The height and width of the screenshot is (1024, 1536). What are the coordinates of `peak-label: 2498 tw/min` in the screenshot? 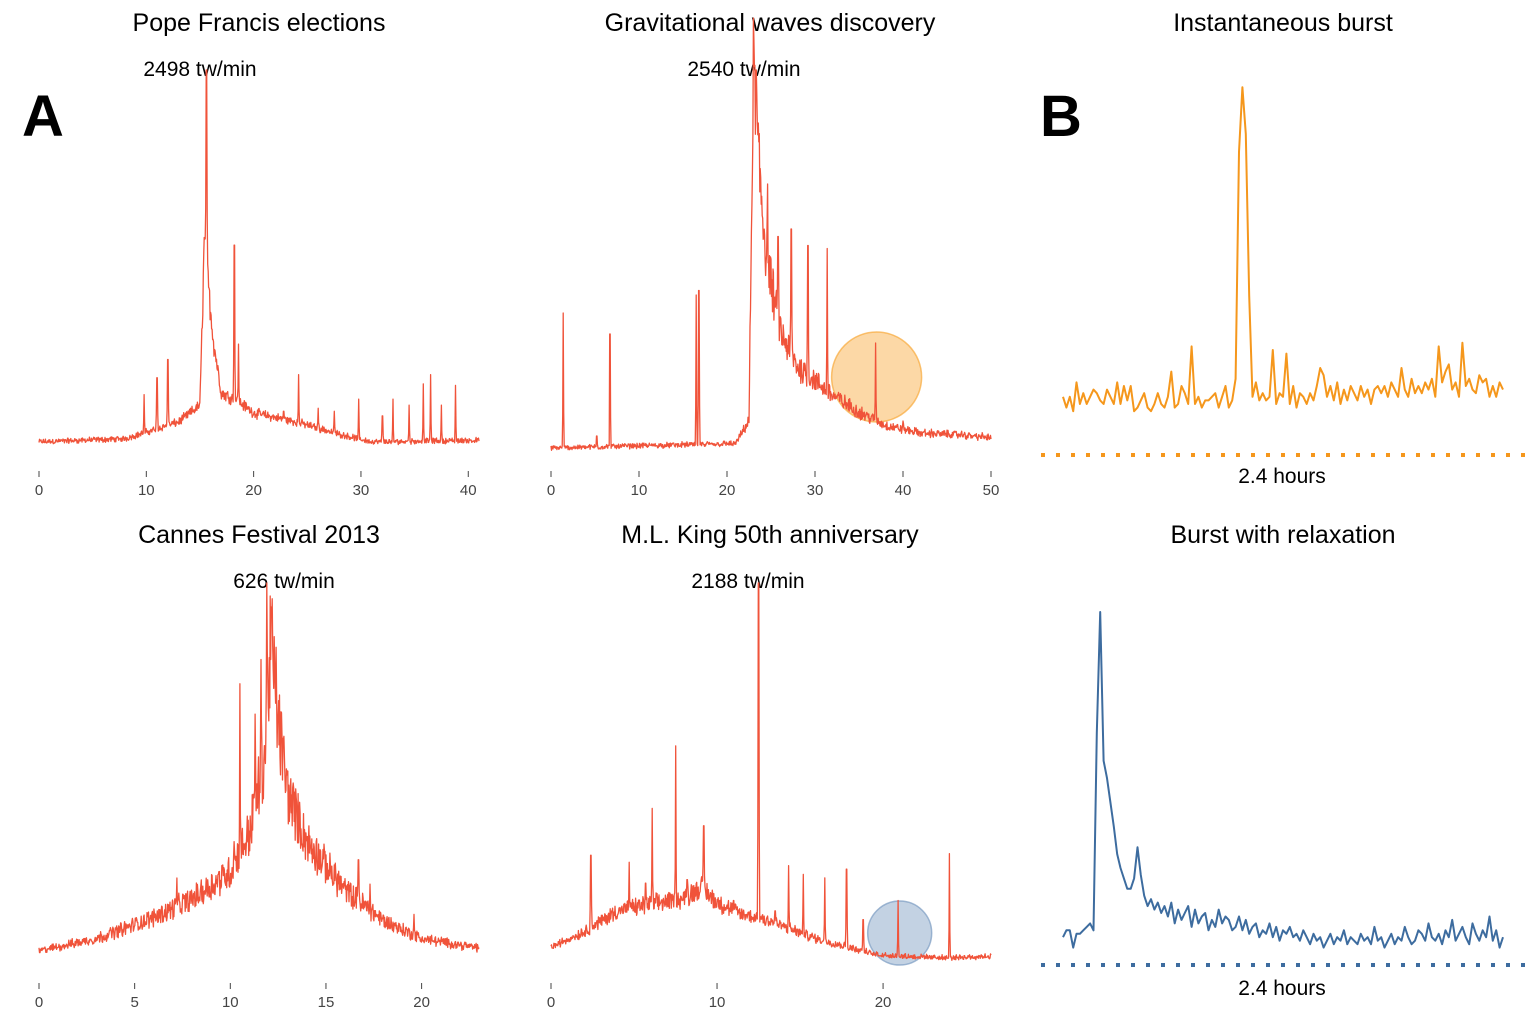 It's located at (199, 69).